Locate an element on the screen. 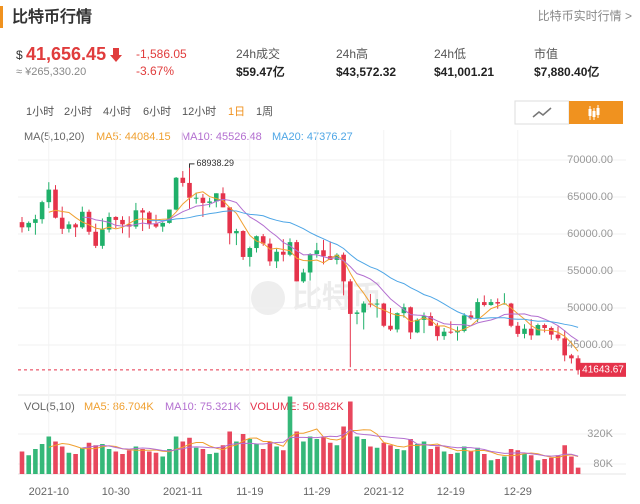 The image size is (640, 504). legend-title: VOL(5,10) is located at coordinates (49, 407).